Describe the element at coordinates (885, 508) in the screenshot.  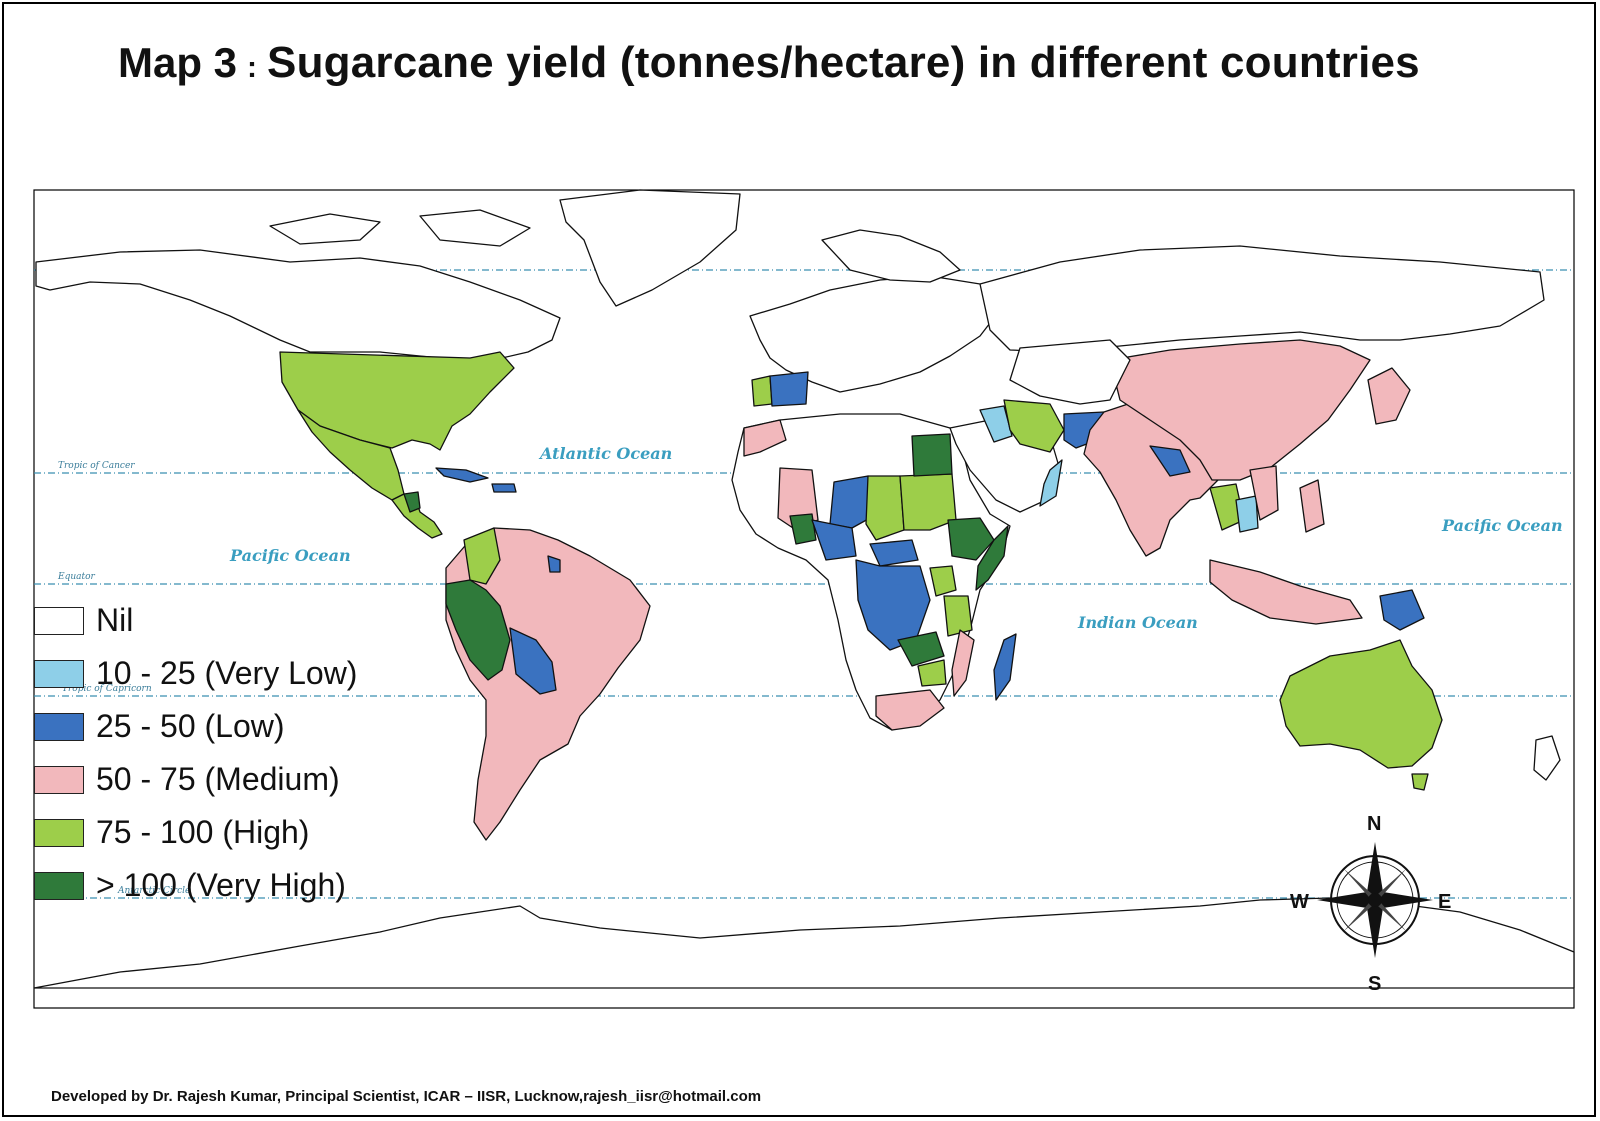
I see `chad` at that location.